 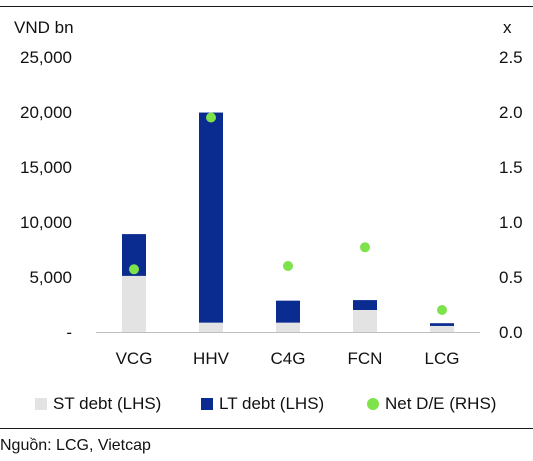 What do you see at coordinates (211, 358) in the screenshot?
I see `x-axis-tick-label: HHV` at bounding box center [211, 358].